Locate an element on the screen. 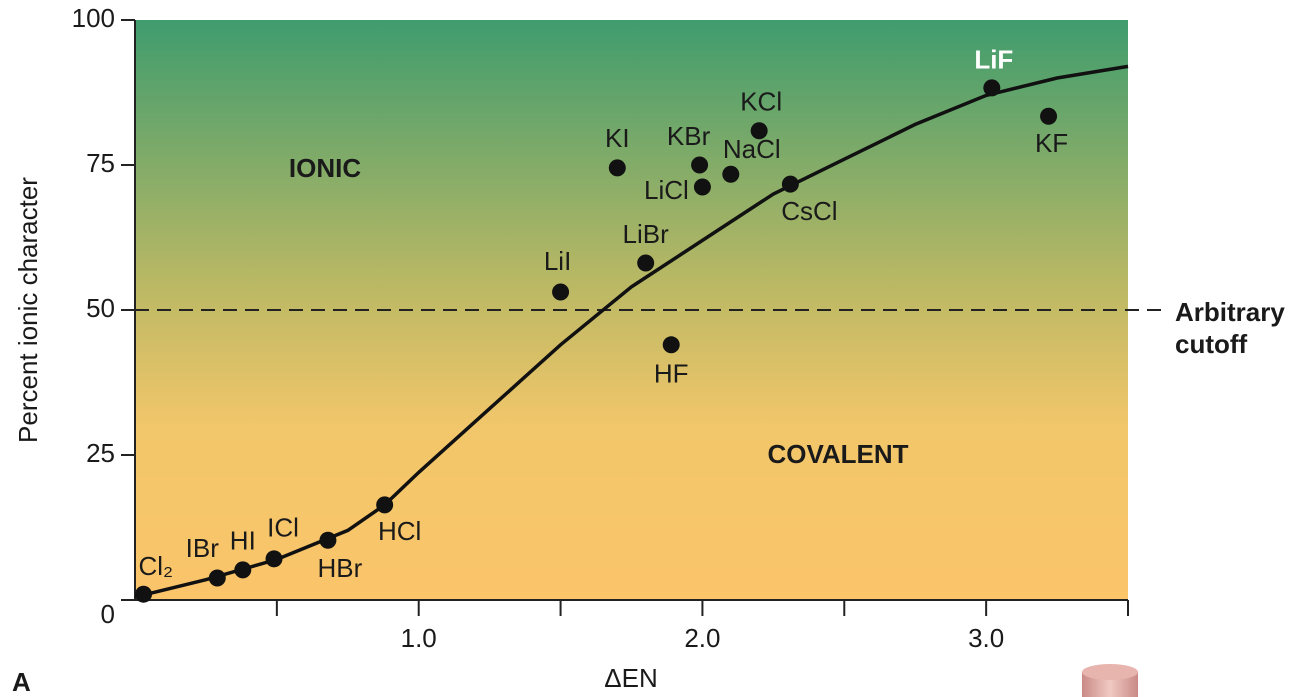 The height and width of the screenshot is (697, 1299). region-label: IONIC is located at coordinates (325, 168).